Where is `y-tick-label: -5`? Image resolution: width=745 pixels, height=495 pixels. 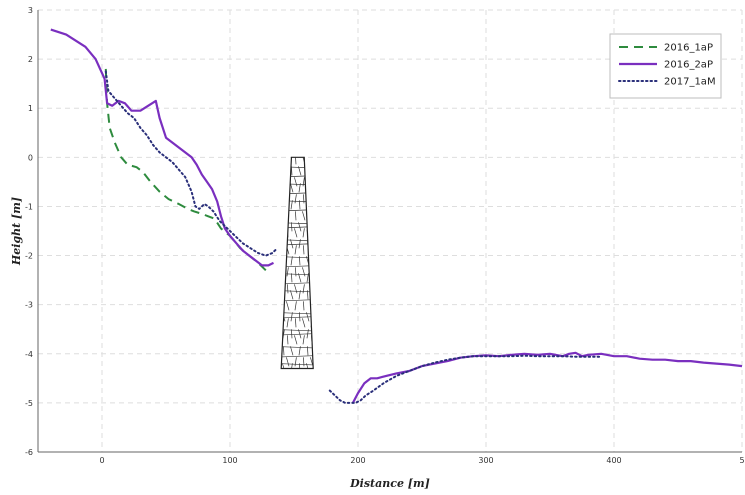 y-tick-label: -5 is located at coordinates (29, 403).